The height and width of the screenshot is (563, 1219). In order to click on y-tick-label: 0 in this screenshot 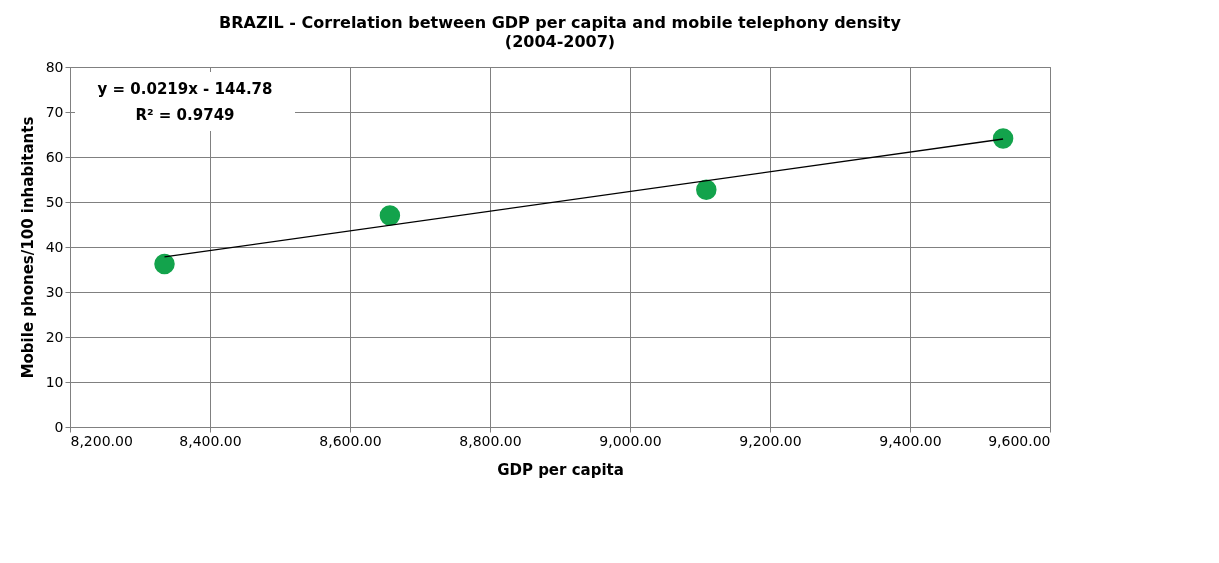, I will do `click(59, 426)`.